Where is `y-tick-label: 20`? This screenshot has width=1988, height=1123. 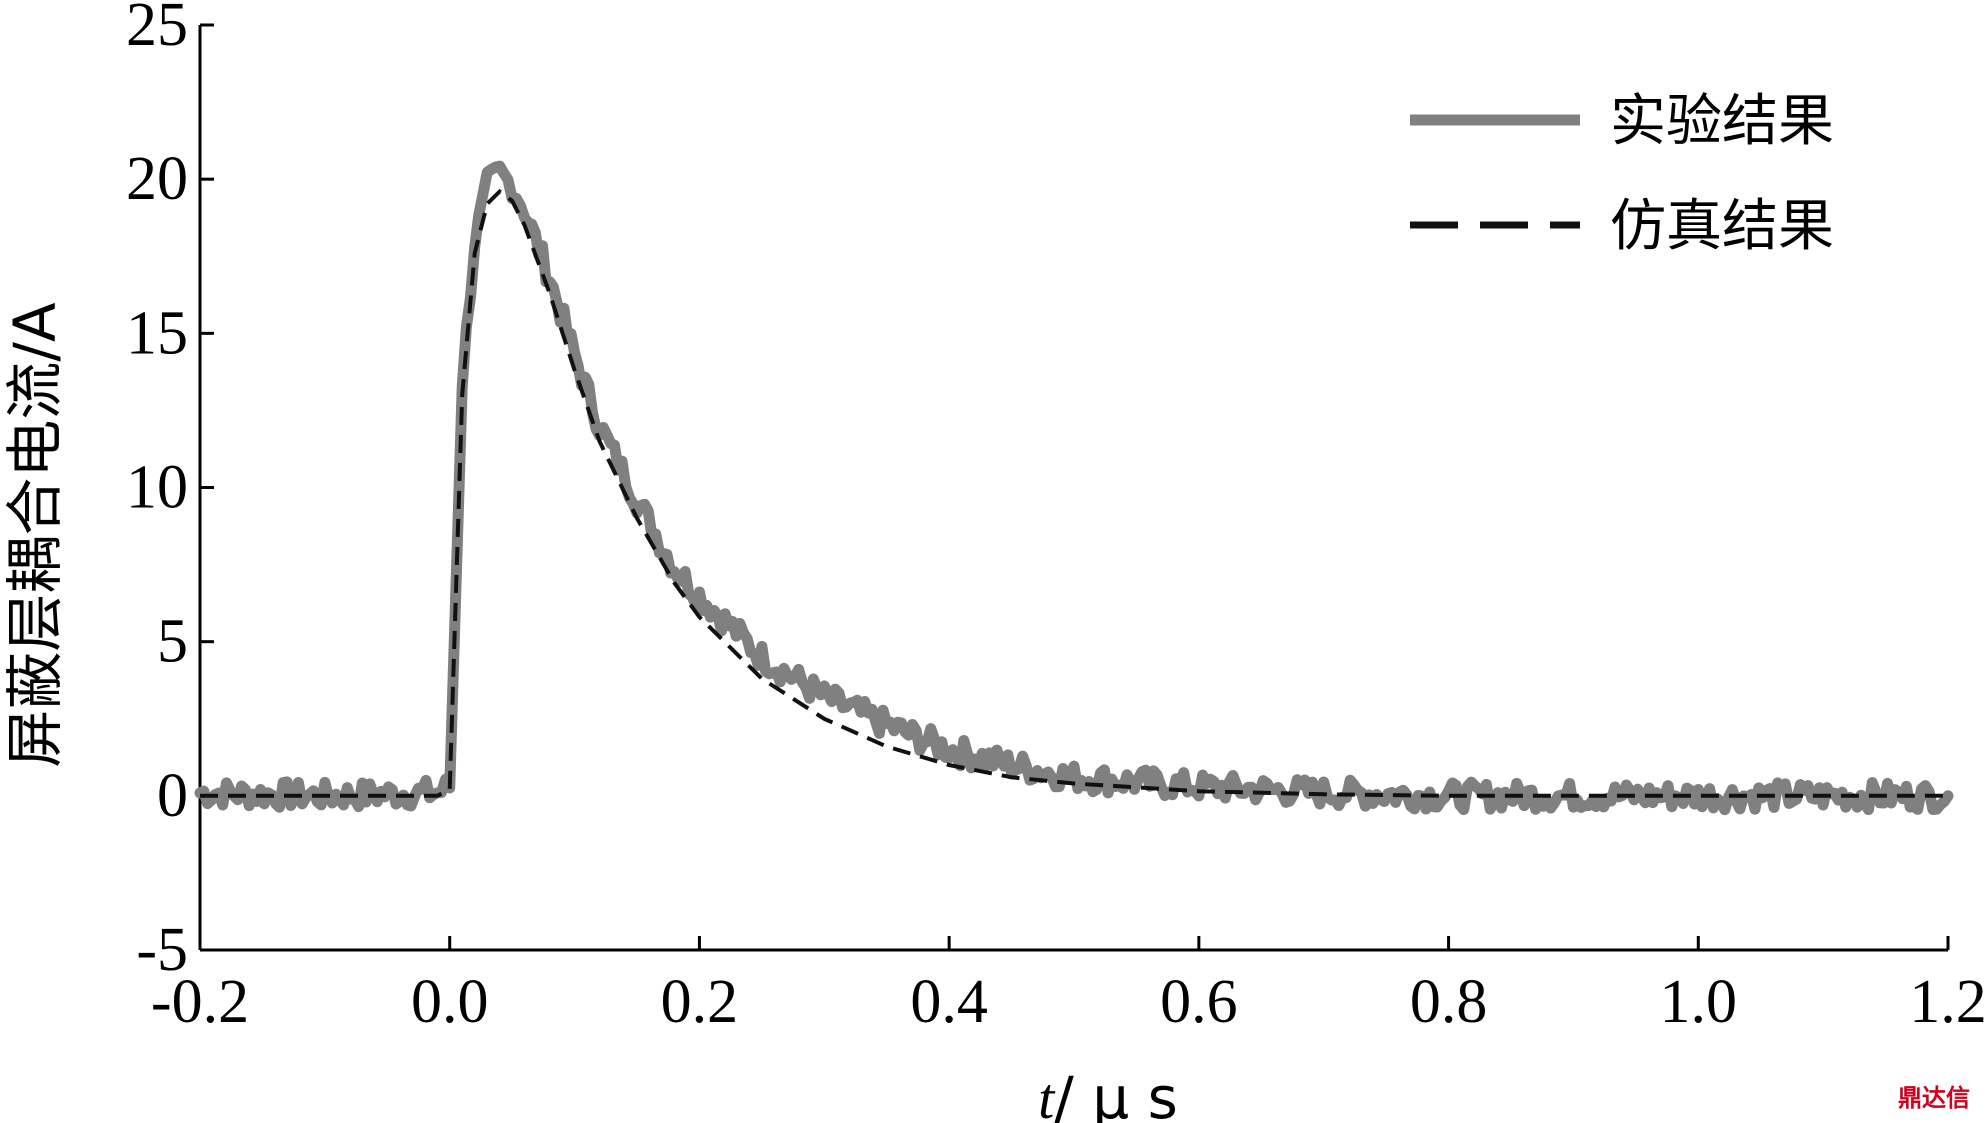 y-tick-label: 20 is located at coordinates (157, 179).